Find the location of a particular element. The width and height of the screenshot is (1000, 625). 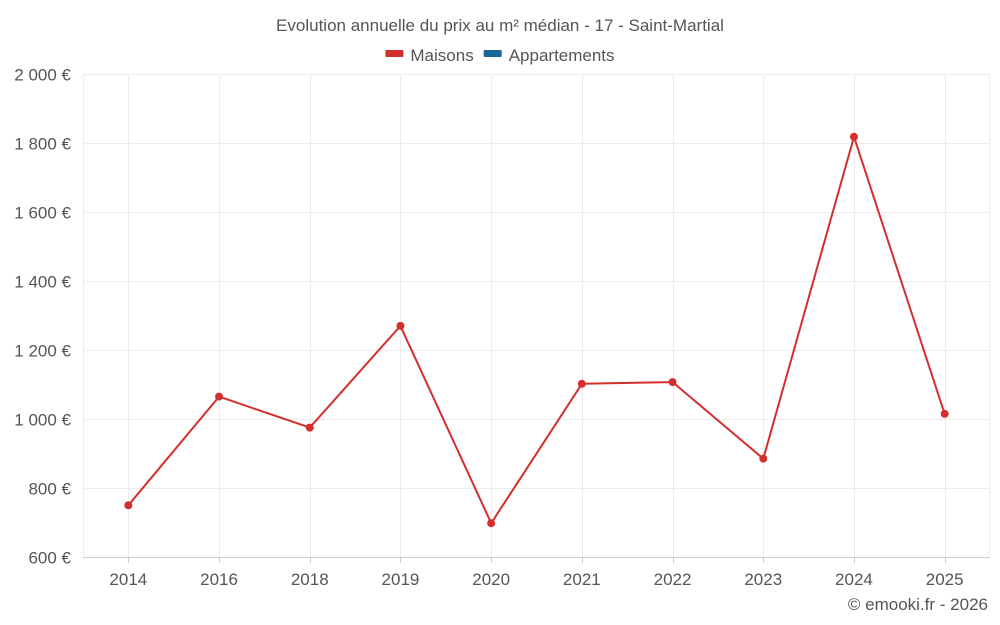

legend-label: Appartements is located at coordinates (562, 55).